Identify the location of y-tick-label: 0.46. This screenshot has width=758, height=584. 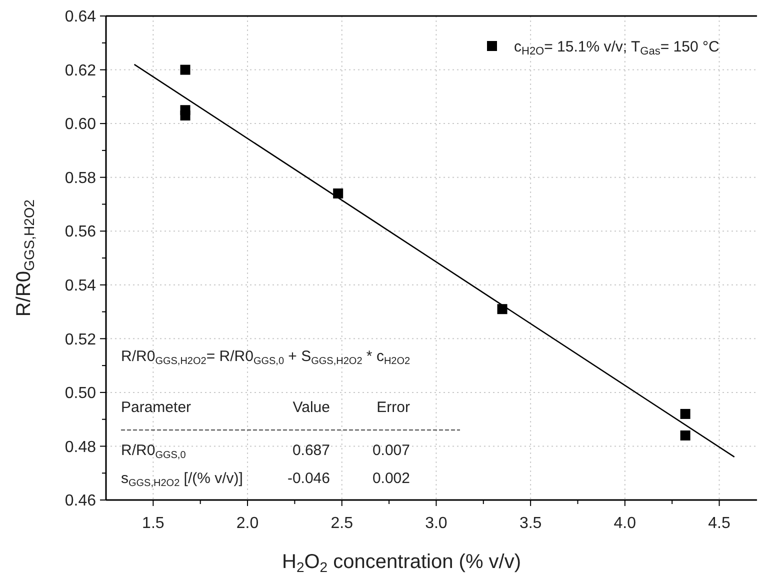
(80, 501).